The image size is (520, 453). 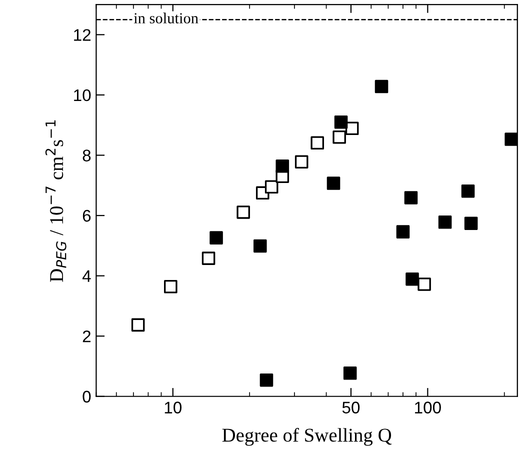 I want to click on y-tick-label: 6, so click(x=86, y=216).